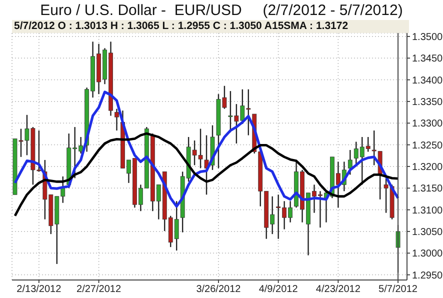 The height and width of the screenshot is (298, 443). Describe the element at coordinates (278, 290) in the screenshot. I see `x-tick-label: 4/9/2012` at that location.